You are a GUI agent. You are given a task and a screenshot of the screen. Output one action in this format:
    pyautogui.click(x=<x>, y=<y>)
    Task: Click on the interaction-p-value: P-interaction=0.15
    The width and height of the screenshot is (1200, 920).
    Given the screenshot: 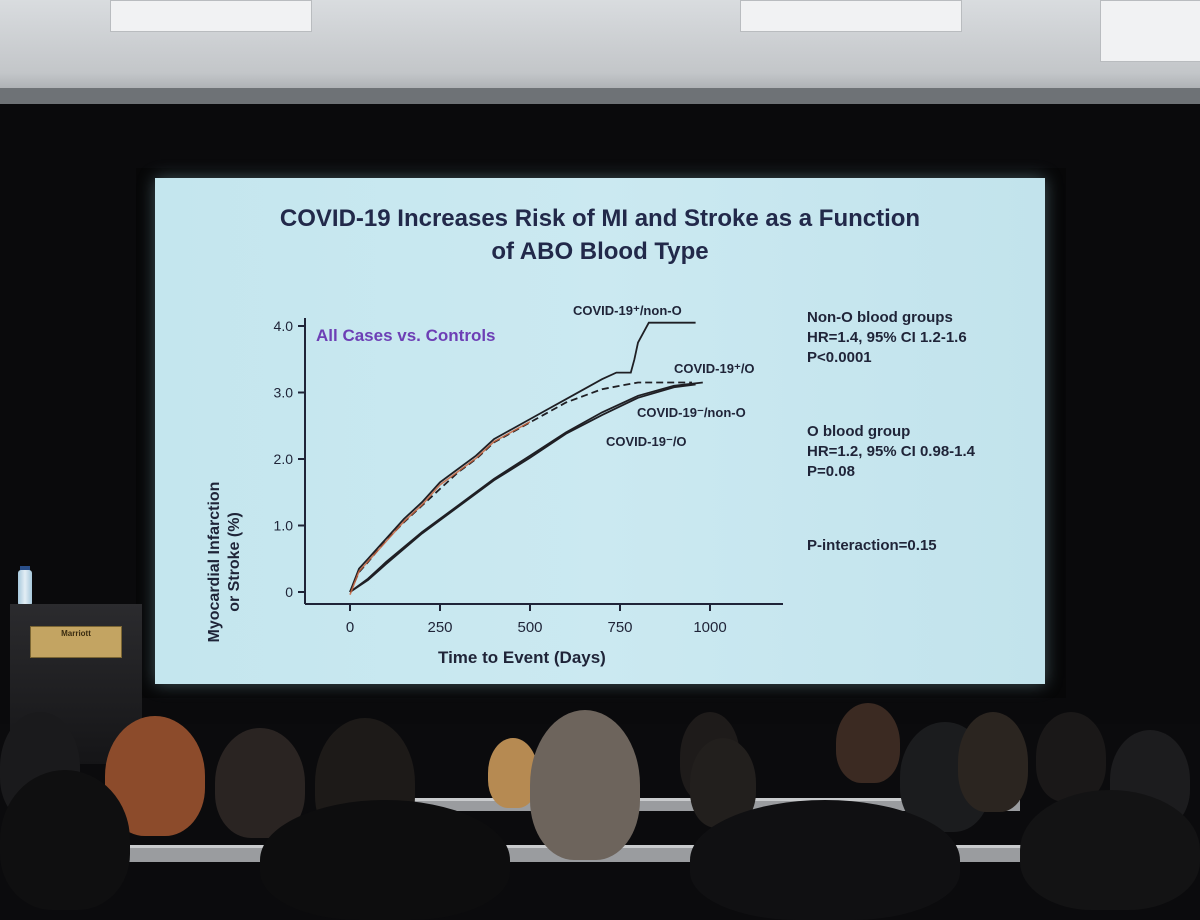 What is the action you would take?
    pyautogui.click(x=872, y=545)
    